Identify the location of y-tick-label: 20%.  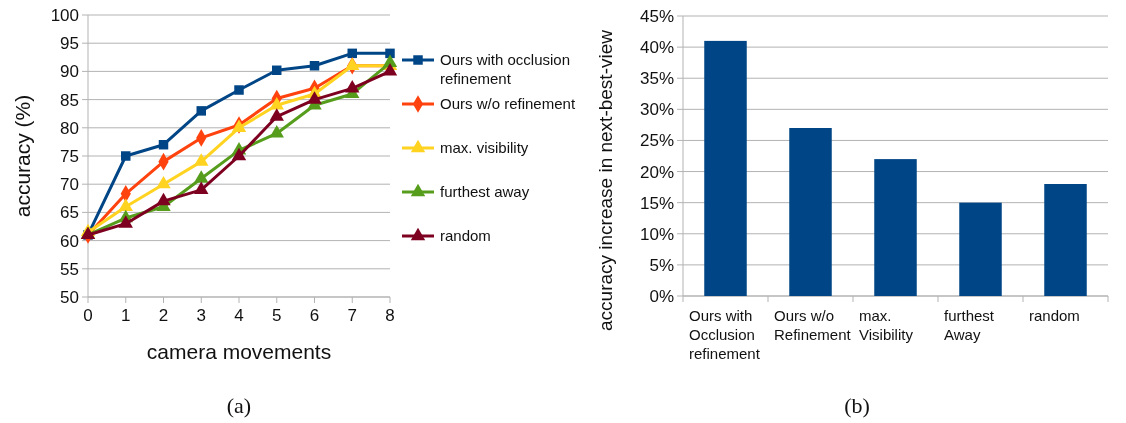
(656, 172).